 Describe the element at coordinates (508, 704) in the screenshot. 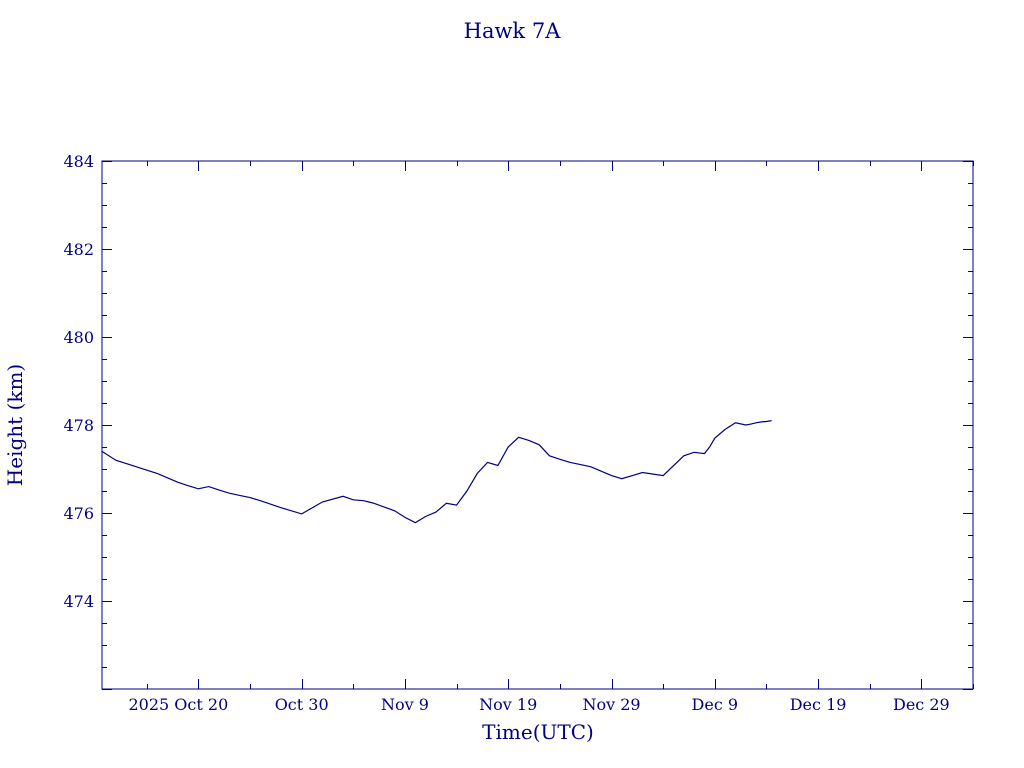

I see `x-tick-label: Nov 19` at that location.